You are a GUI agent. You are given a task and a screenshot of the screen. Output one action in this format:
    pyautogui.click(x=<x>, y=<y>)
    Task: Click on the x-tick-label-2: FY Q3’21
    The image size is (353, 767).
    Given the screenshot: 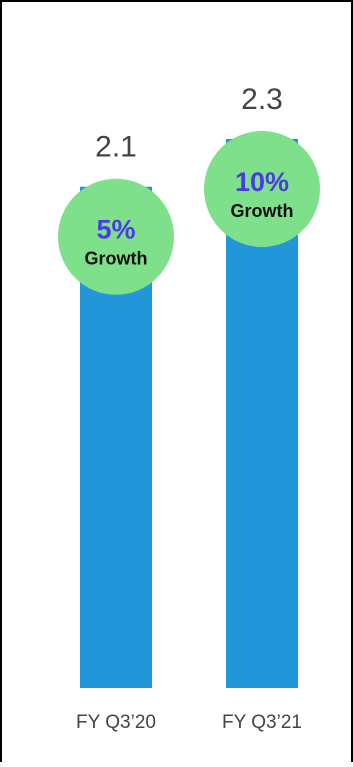 What is the action you would take?
    pyautogui.click(x=262, y=722)
    